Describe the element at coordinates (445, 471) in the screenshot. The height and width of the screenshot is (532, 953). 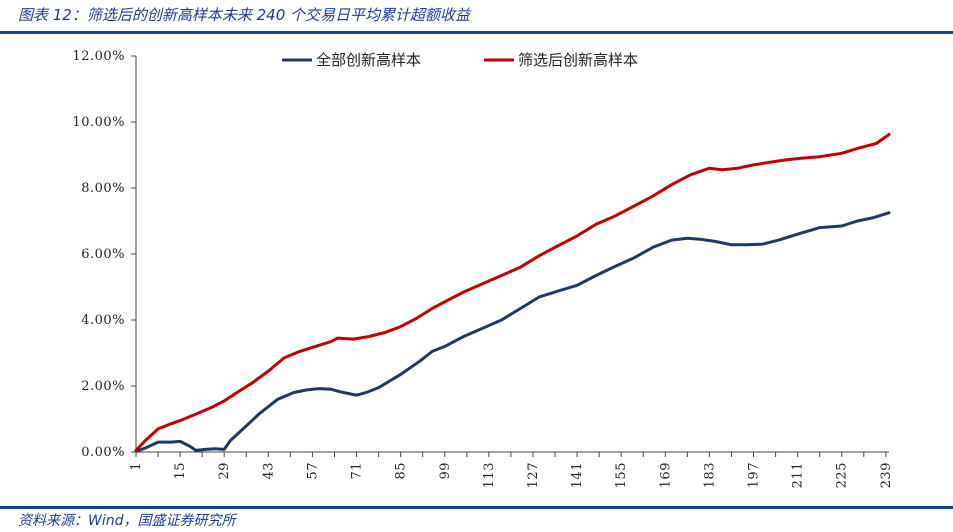
I see `x-tick-label: 99` at that location.